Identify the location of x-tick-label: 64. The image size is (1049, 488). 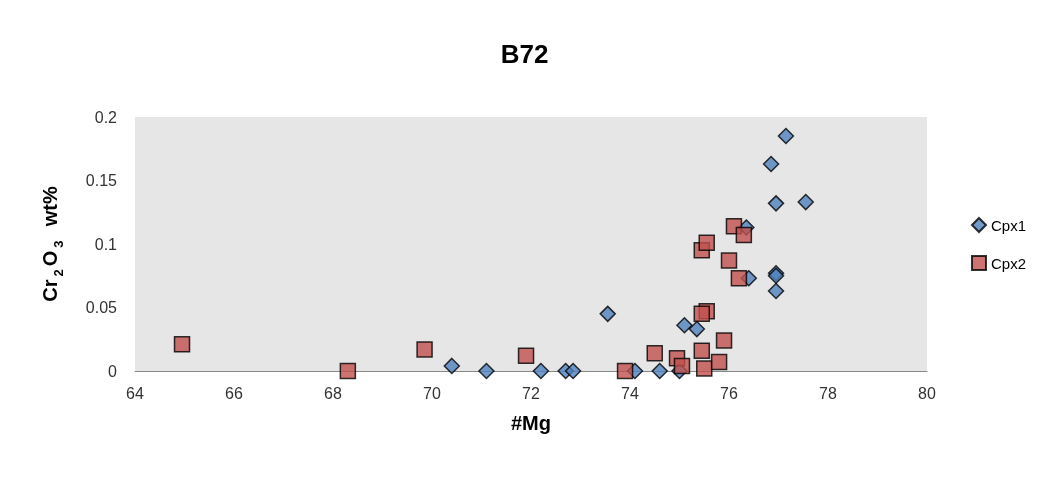
(135, 393).